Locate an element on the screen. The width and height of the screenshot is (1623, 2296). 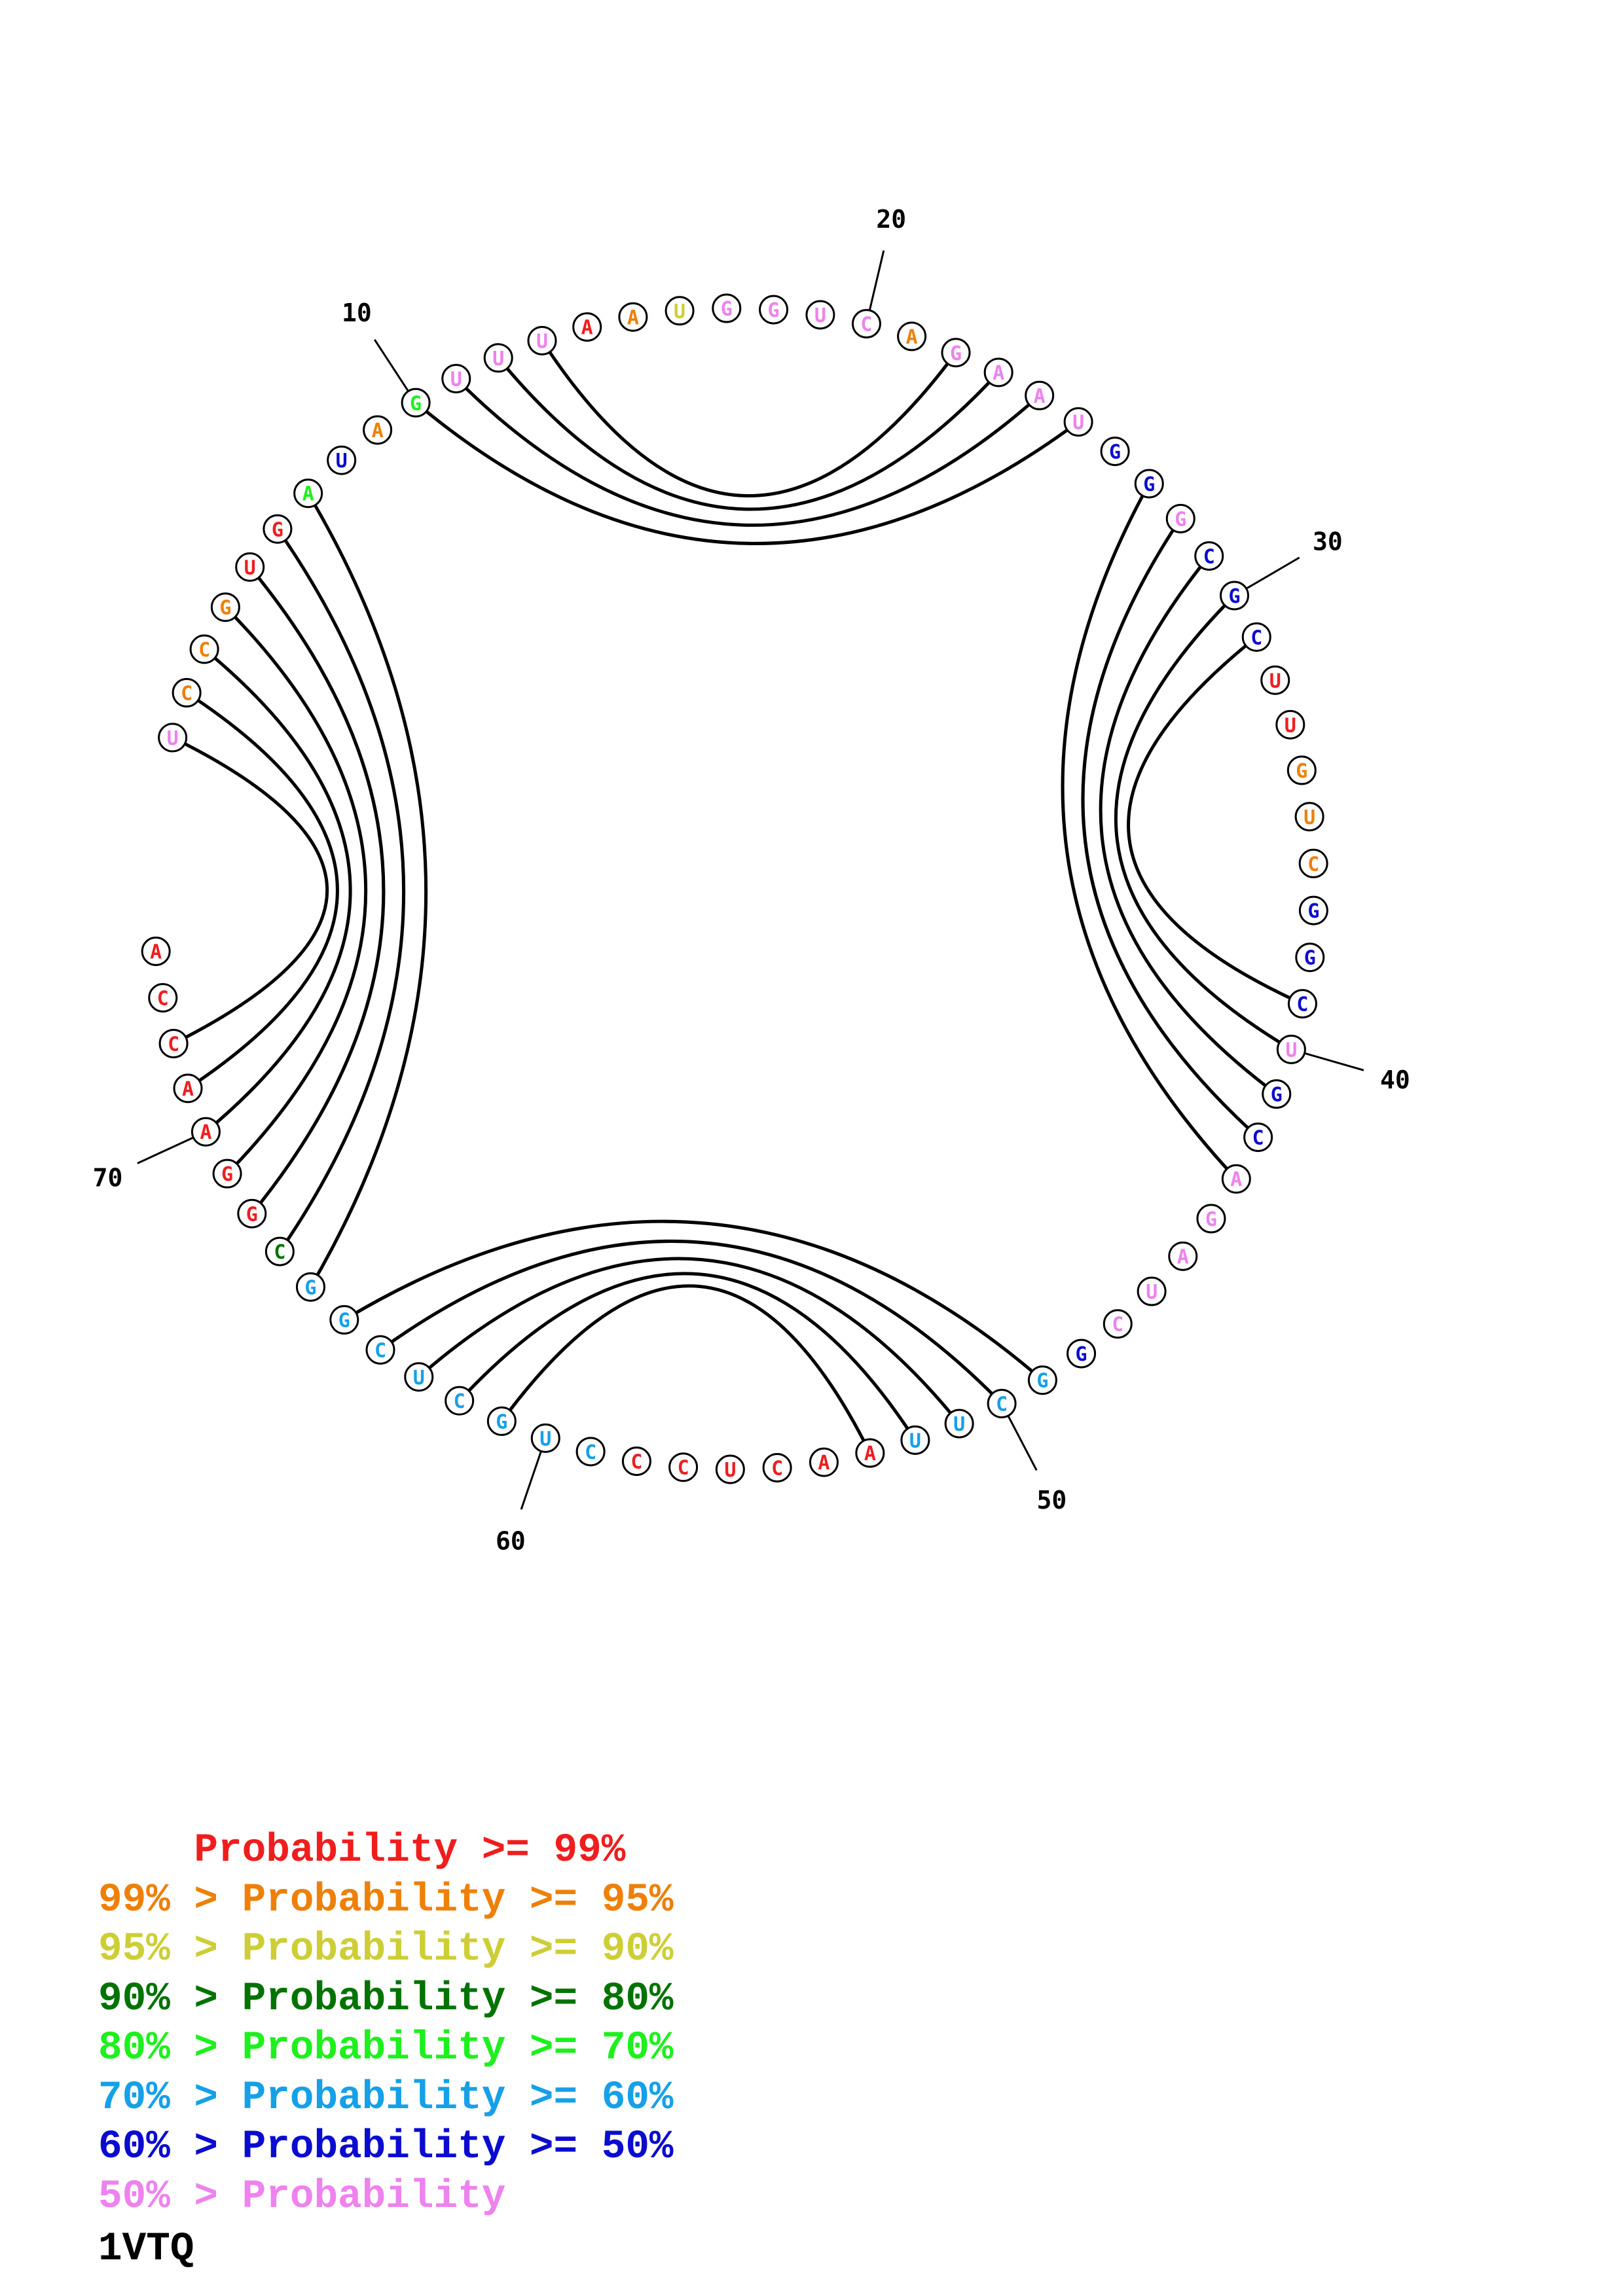
position-label: 50 is located at coordinates (1052, 1500).